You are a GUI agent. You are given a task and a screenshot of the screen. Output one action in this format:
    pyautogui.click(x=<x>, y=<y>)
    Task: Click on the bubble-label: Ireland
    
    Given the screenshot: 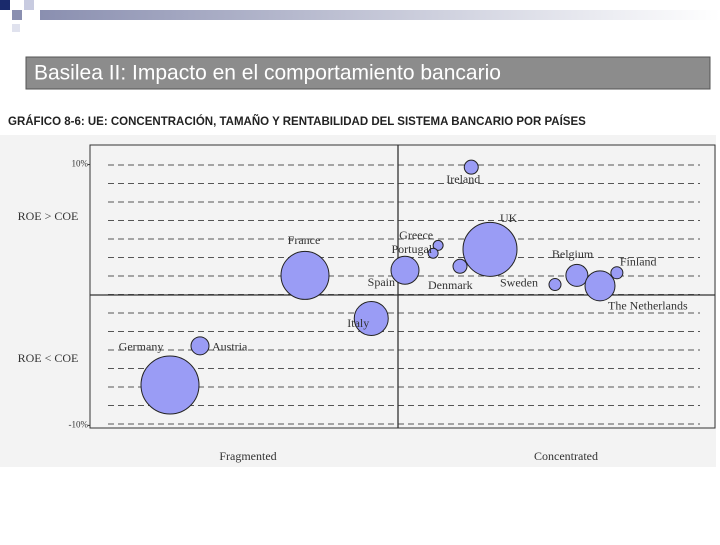 What is the action you would take?
    pyautogui.click(x=463, y=179)
    